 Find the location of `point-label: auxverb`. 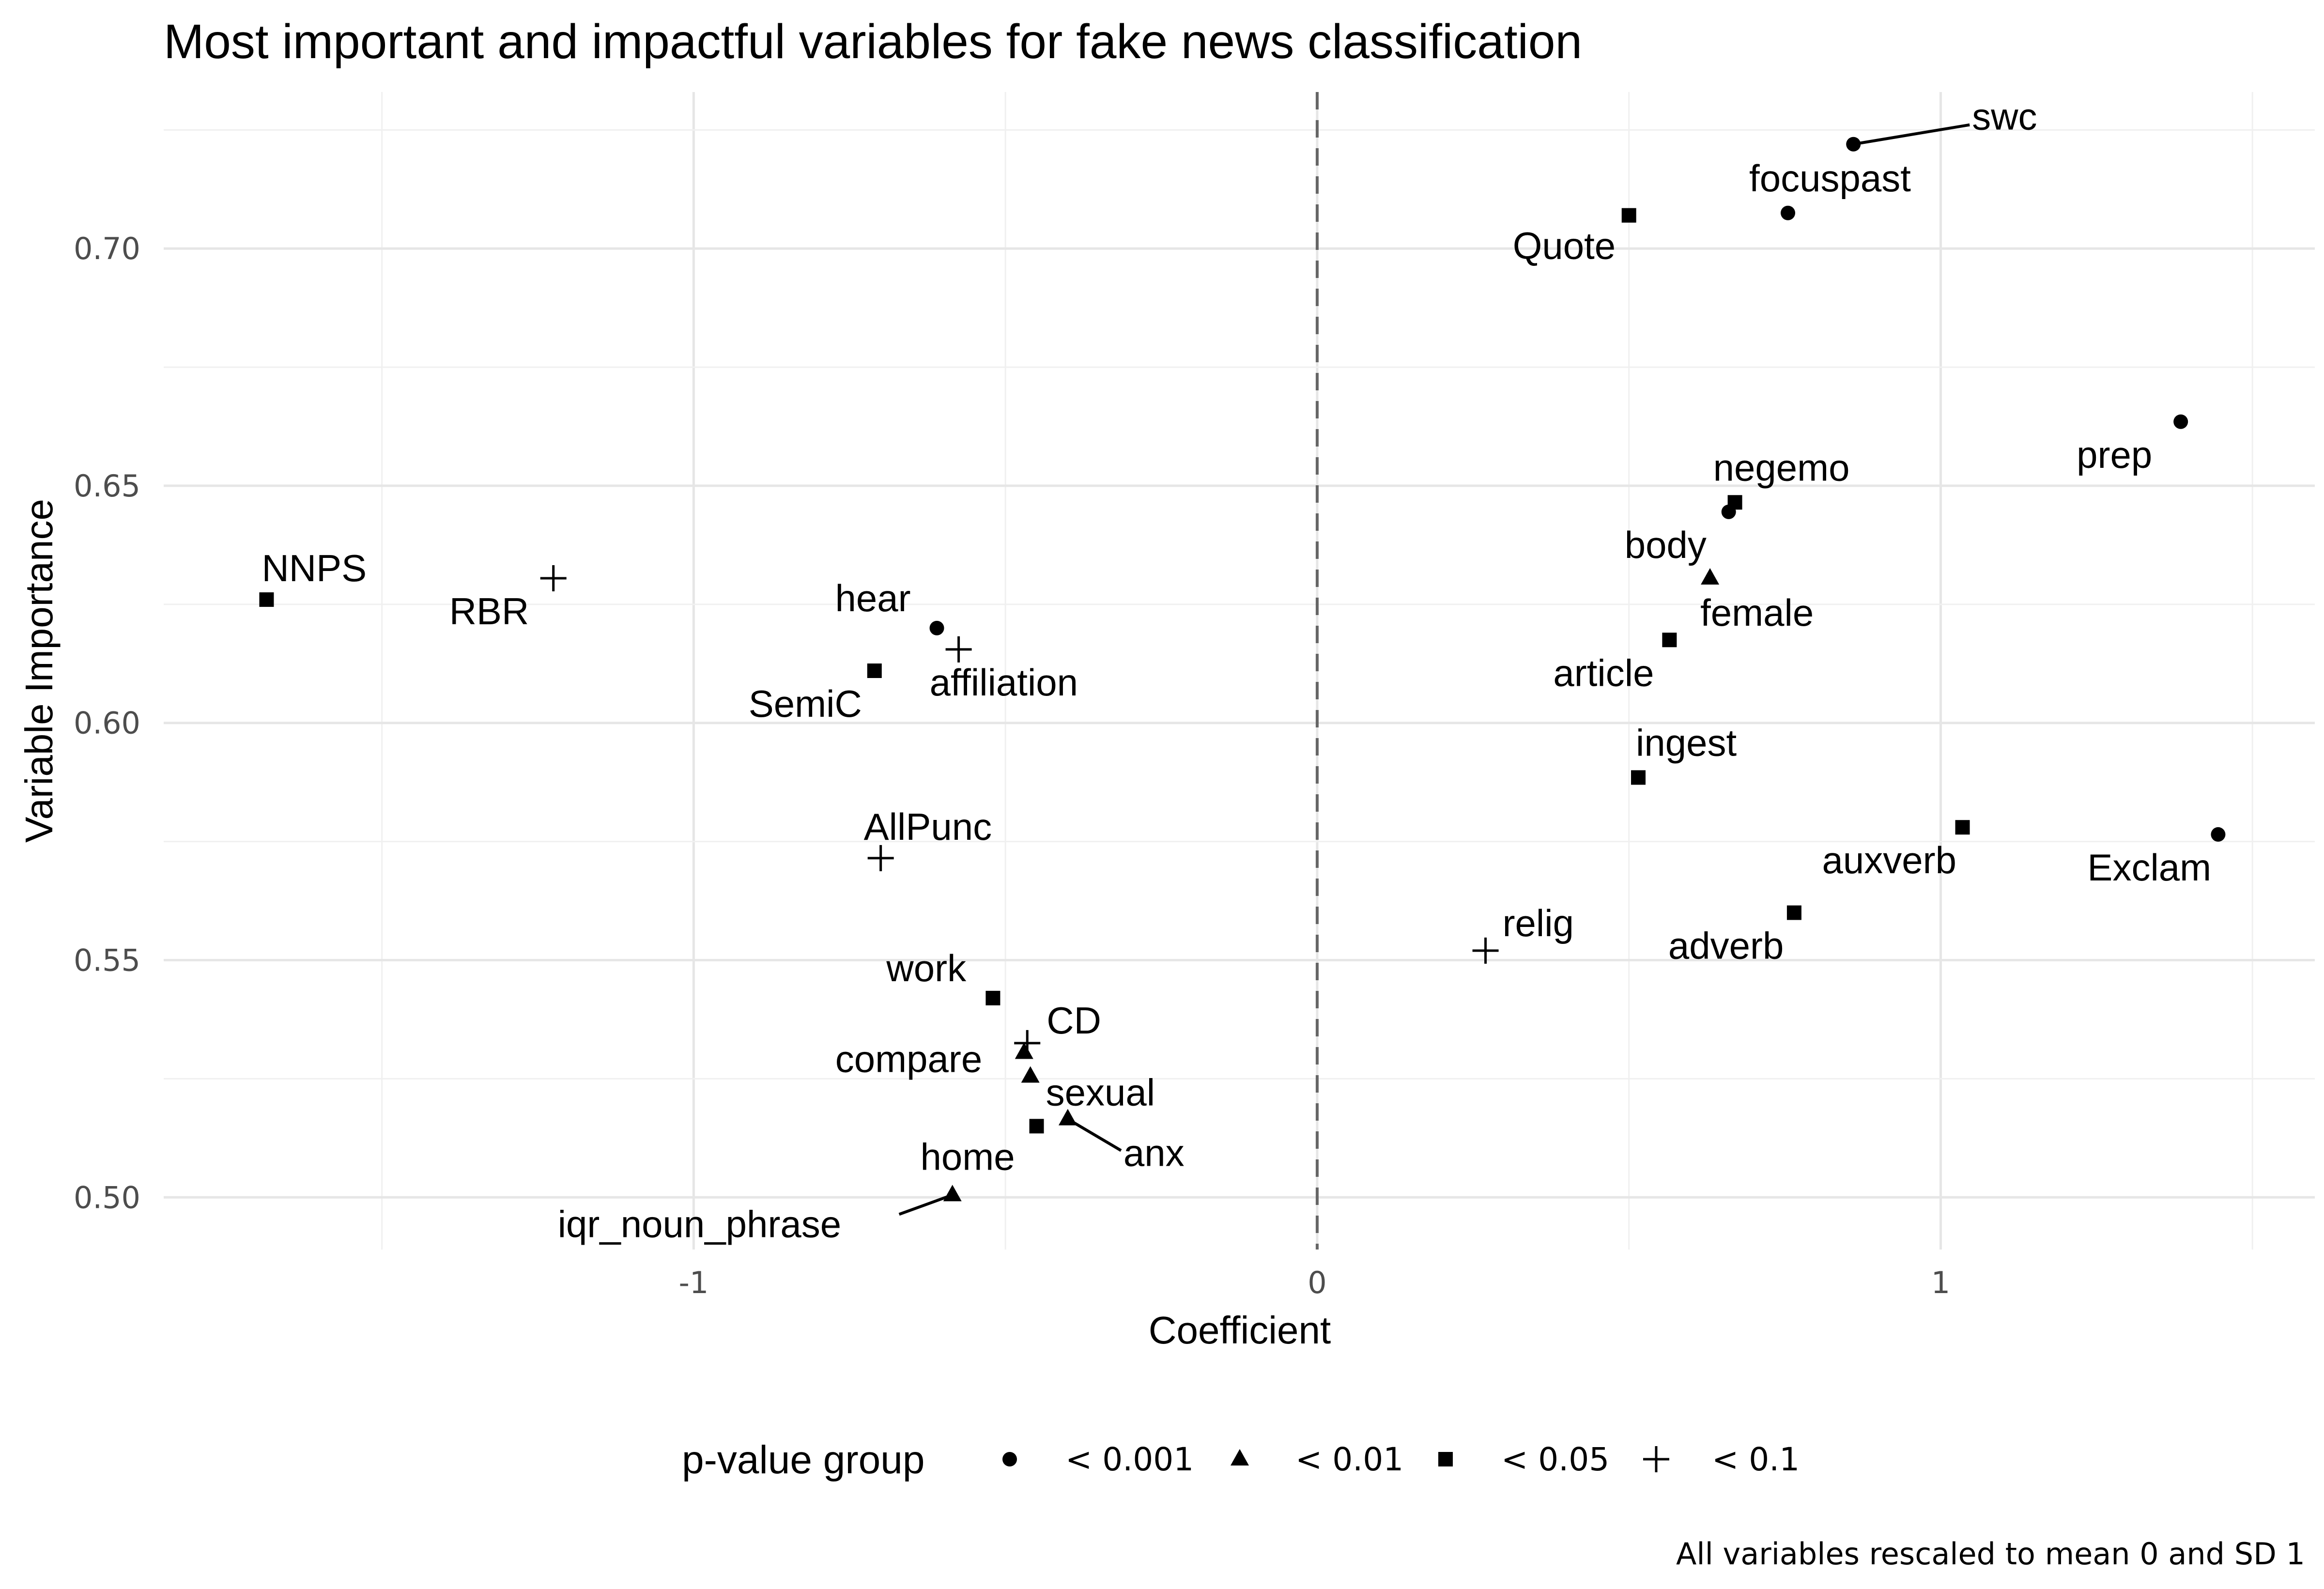

point-label: auxverb is located at coordinates (1889, 860).